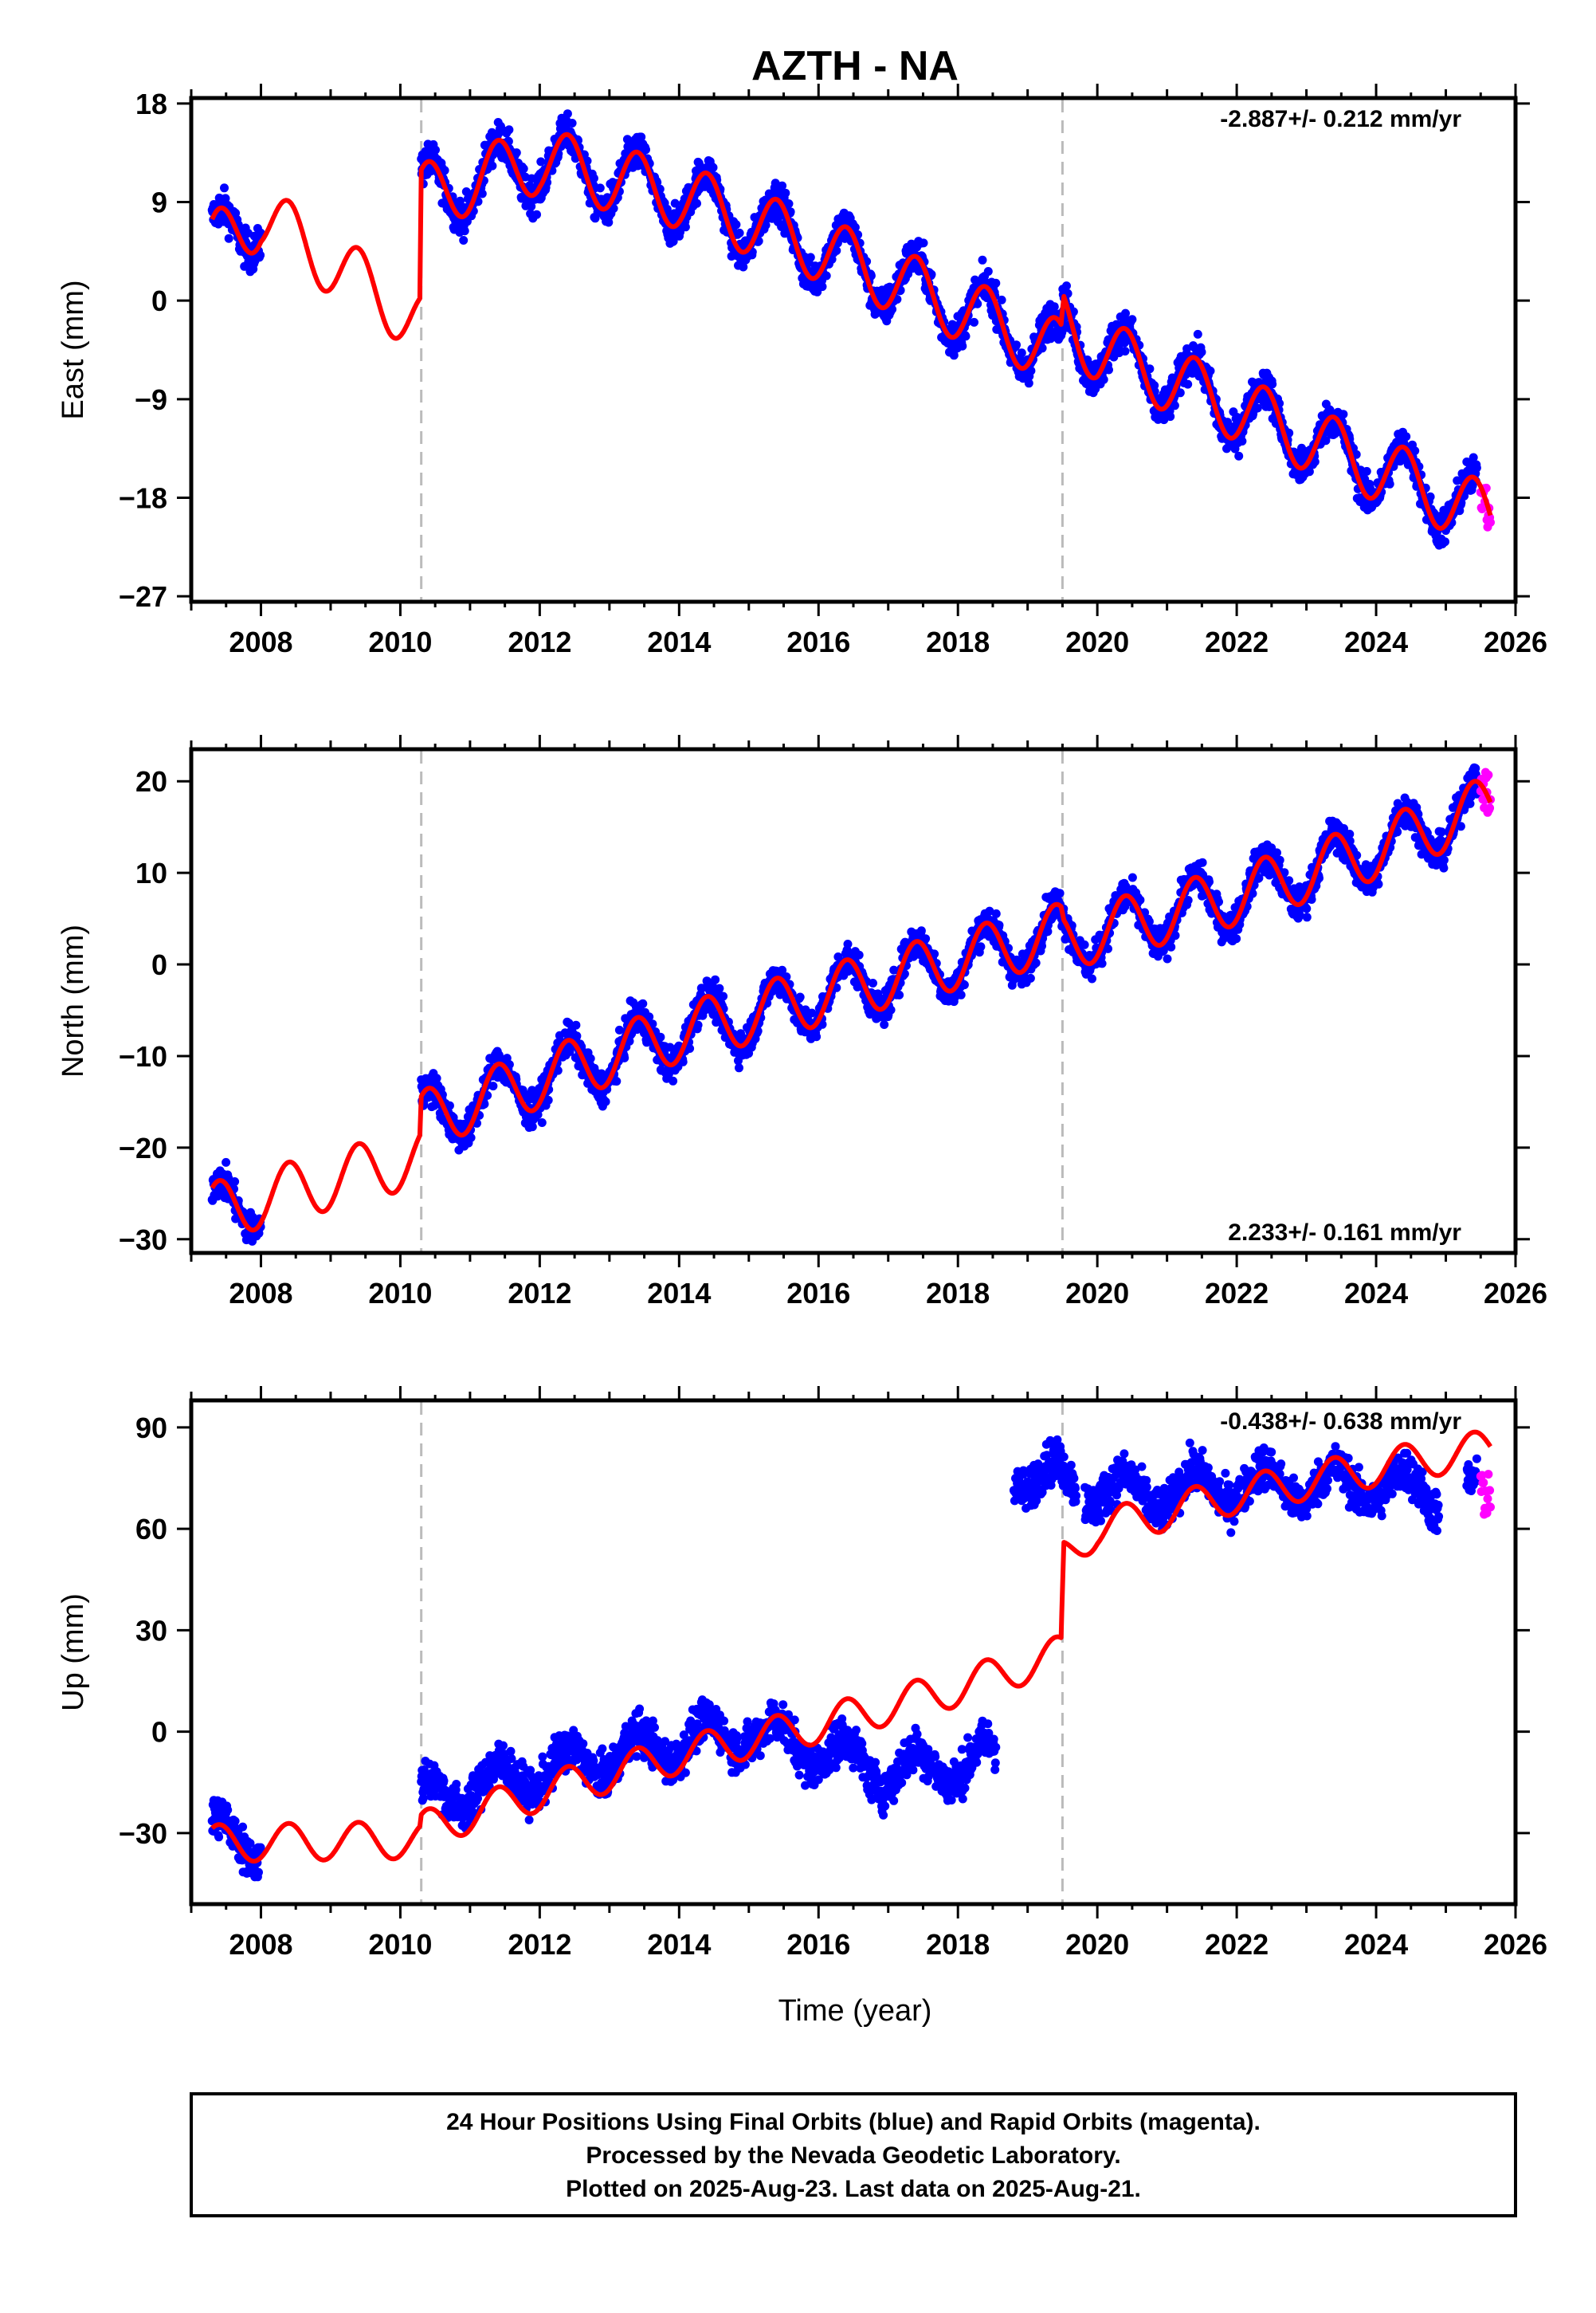 This screenshot has height=2313, width=1596. I want to click on x-tick-label: 2018, so click(958, 642).